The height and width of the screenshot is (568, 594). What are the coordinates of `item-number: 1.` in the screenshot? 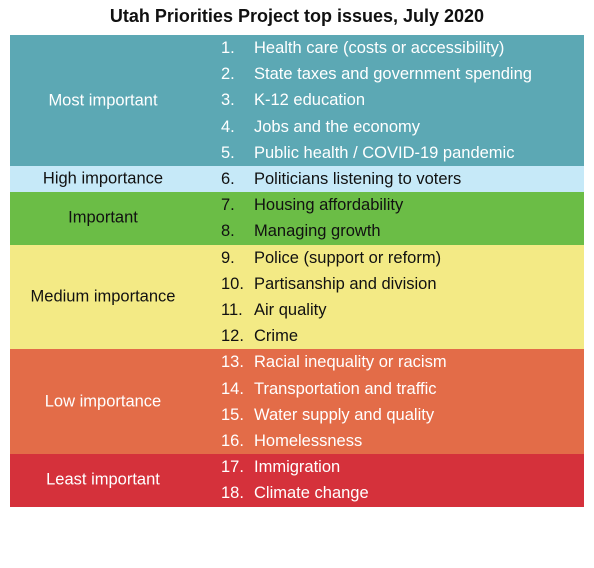 It's located at (228, 48).